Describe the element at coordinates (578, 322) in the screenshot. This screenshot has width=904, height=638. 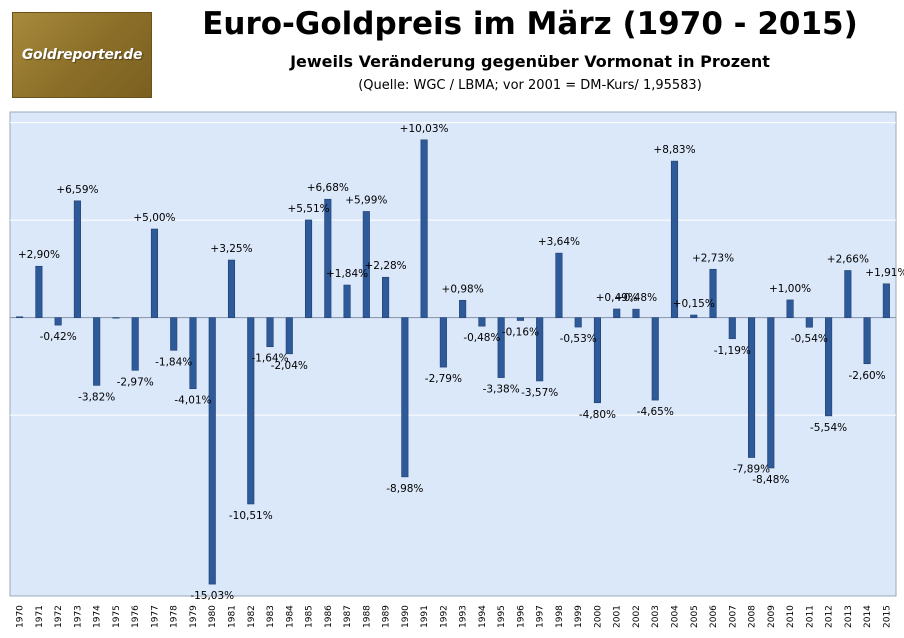
I see `bar-1999` at that location.